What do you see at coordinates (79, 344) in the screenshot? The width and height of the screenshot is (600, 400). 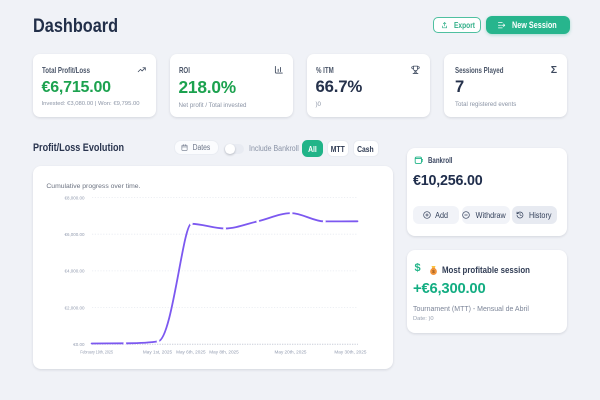 I see `svg-text: €0.00` at bounding box center [79, 344].